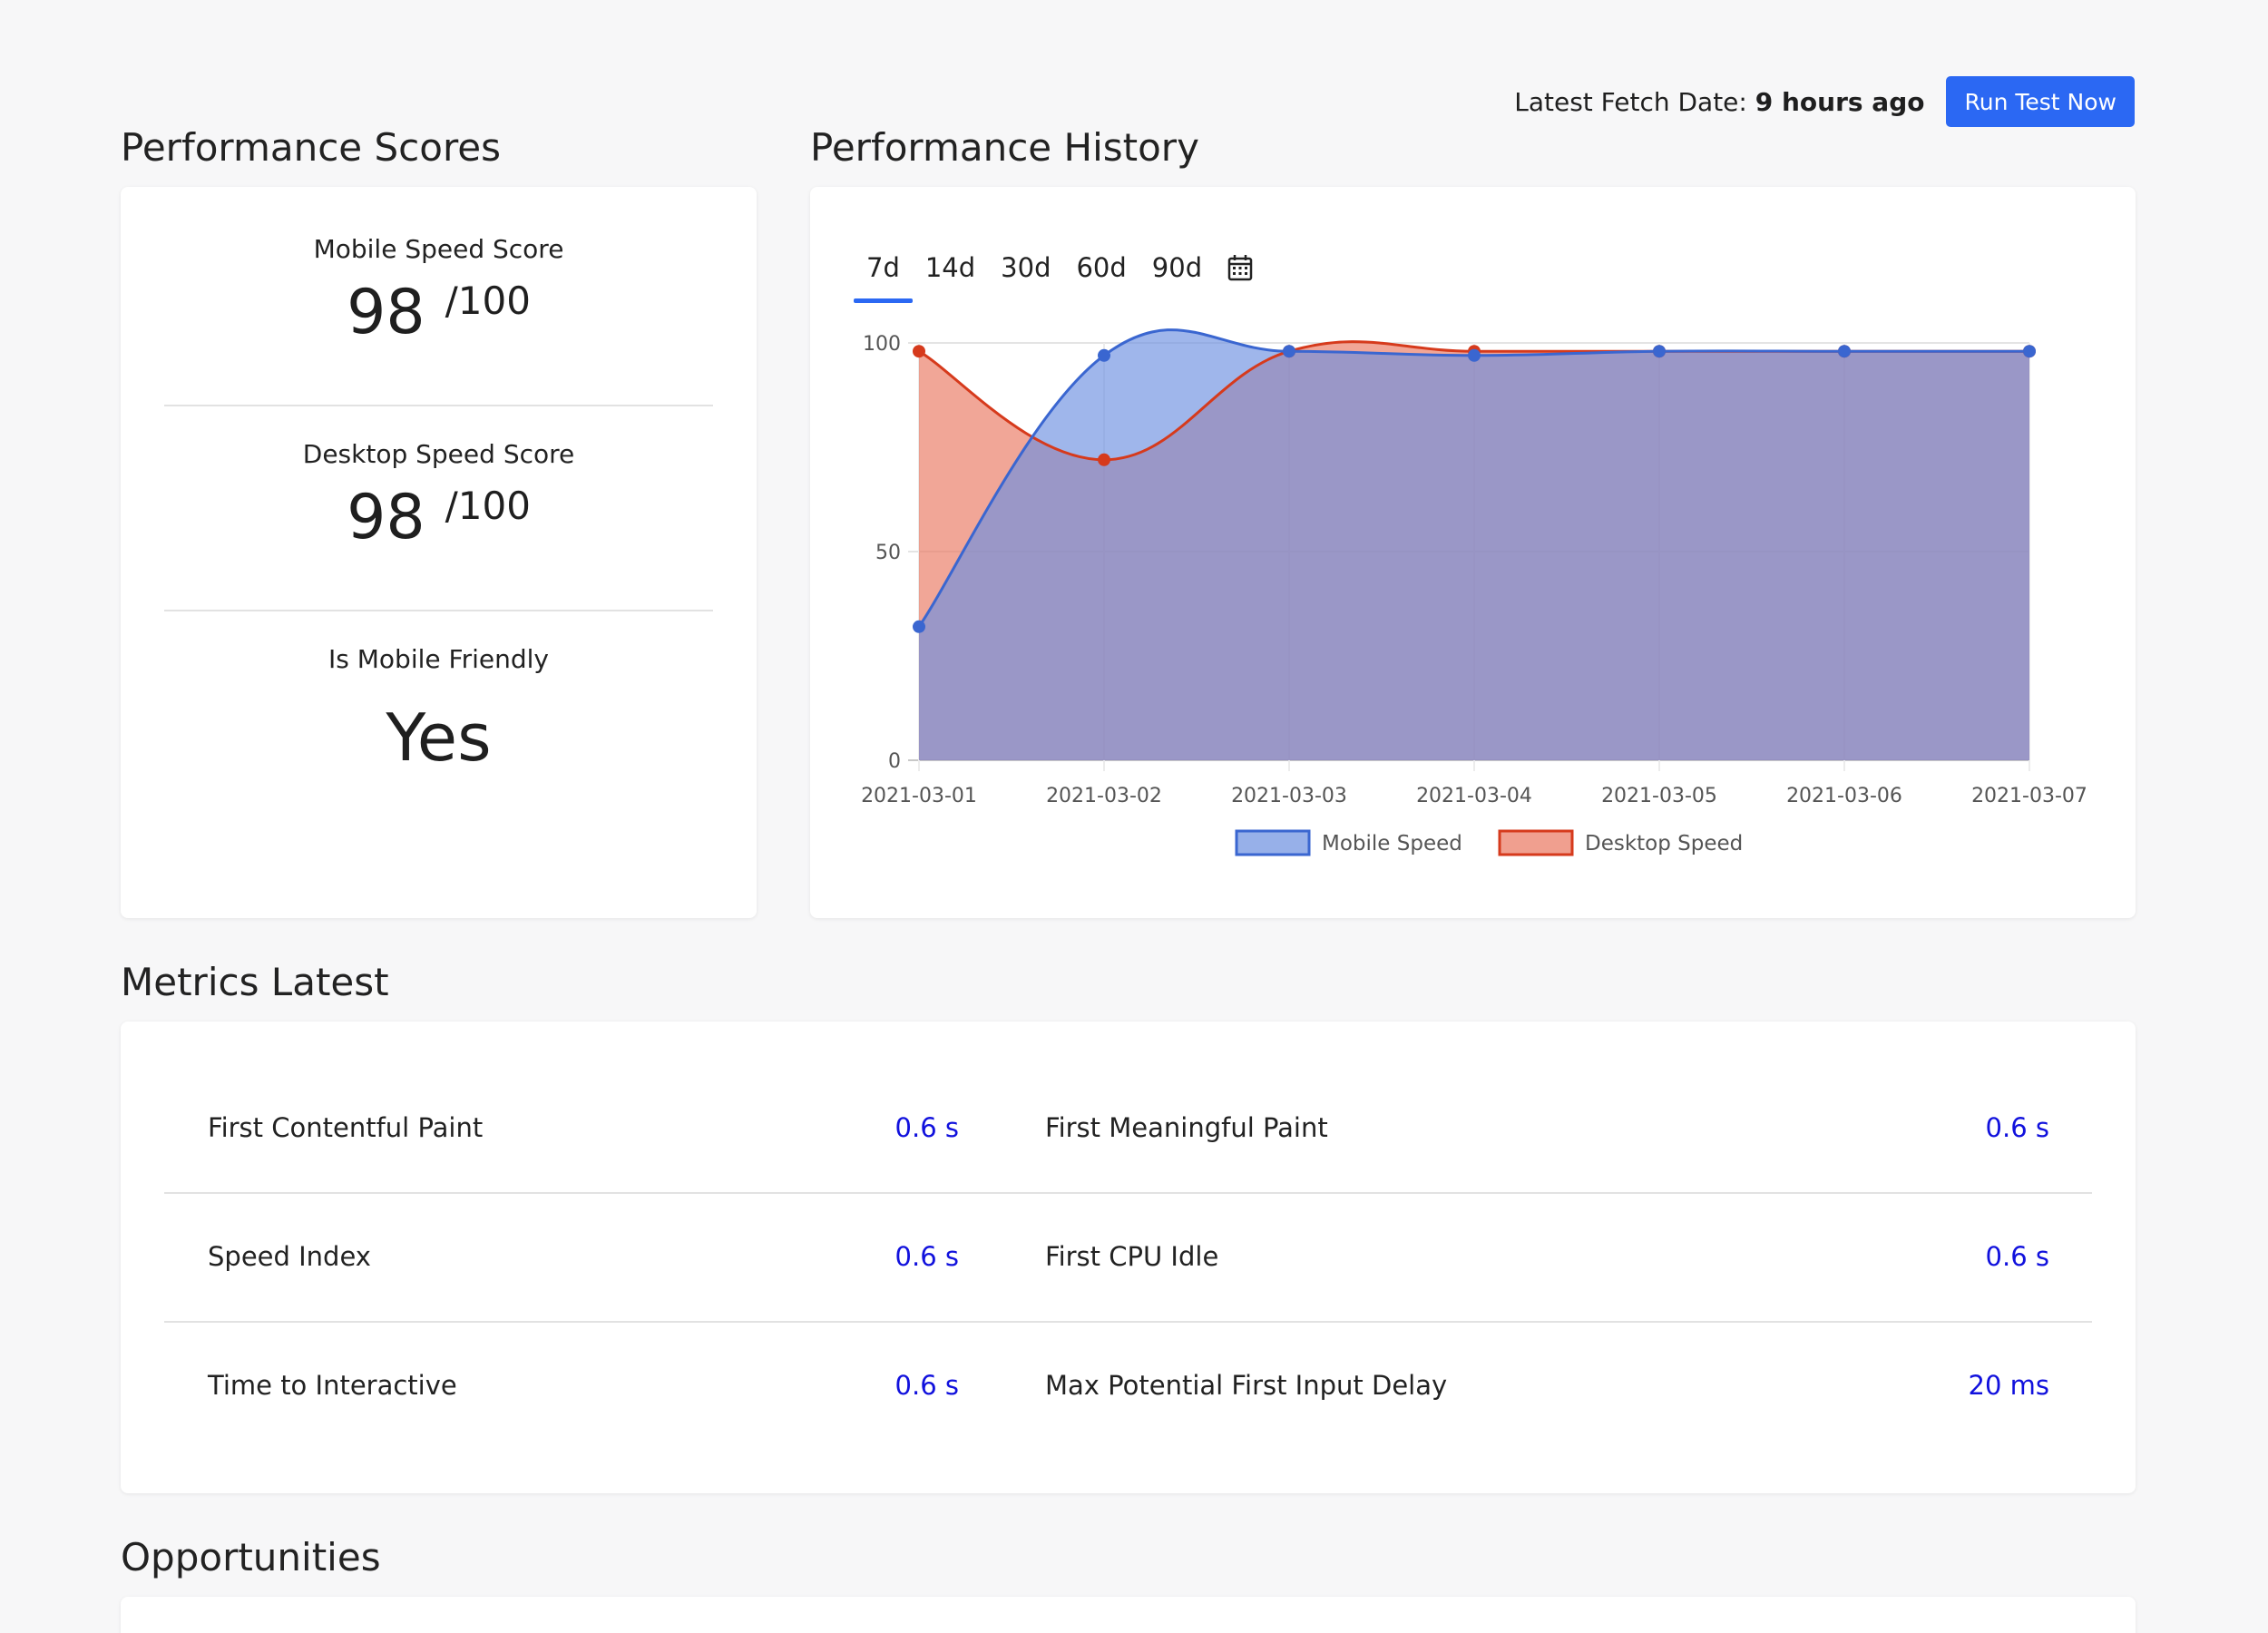 The width and height of the screenshot is (2268, 1633). I want to click on metric-value: 20 ms, so click(2009, 1385).